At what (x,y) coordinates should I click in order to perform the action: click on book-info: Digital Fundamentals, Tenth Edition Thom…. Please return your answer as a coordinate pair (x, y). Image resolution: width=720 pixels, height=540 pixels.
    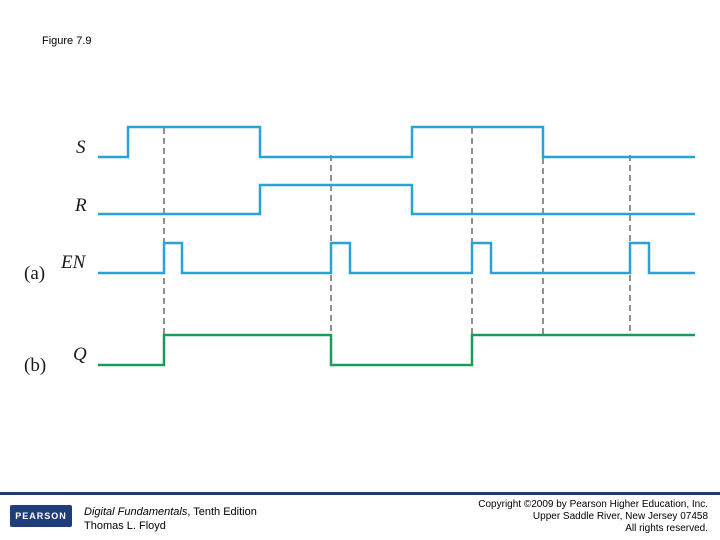
    Looking at the image, I should click on (170, 519).